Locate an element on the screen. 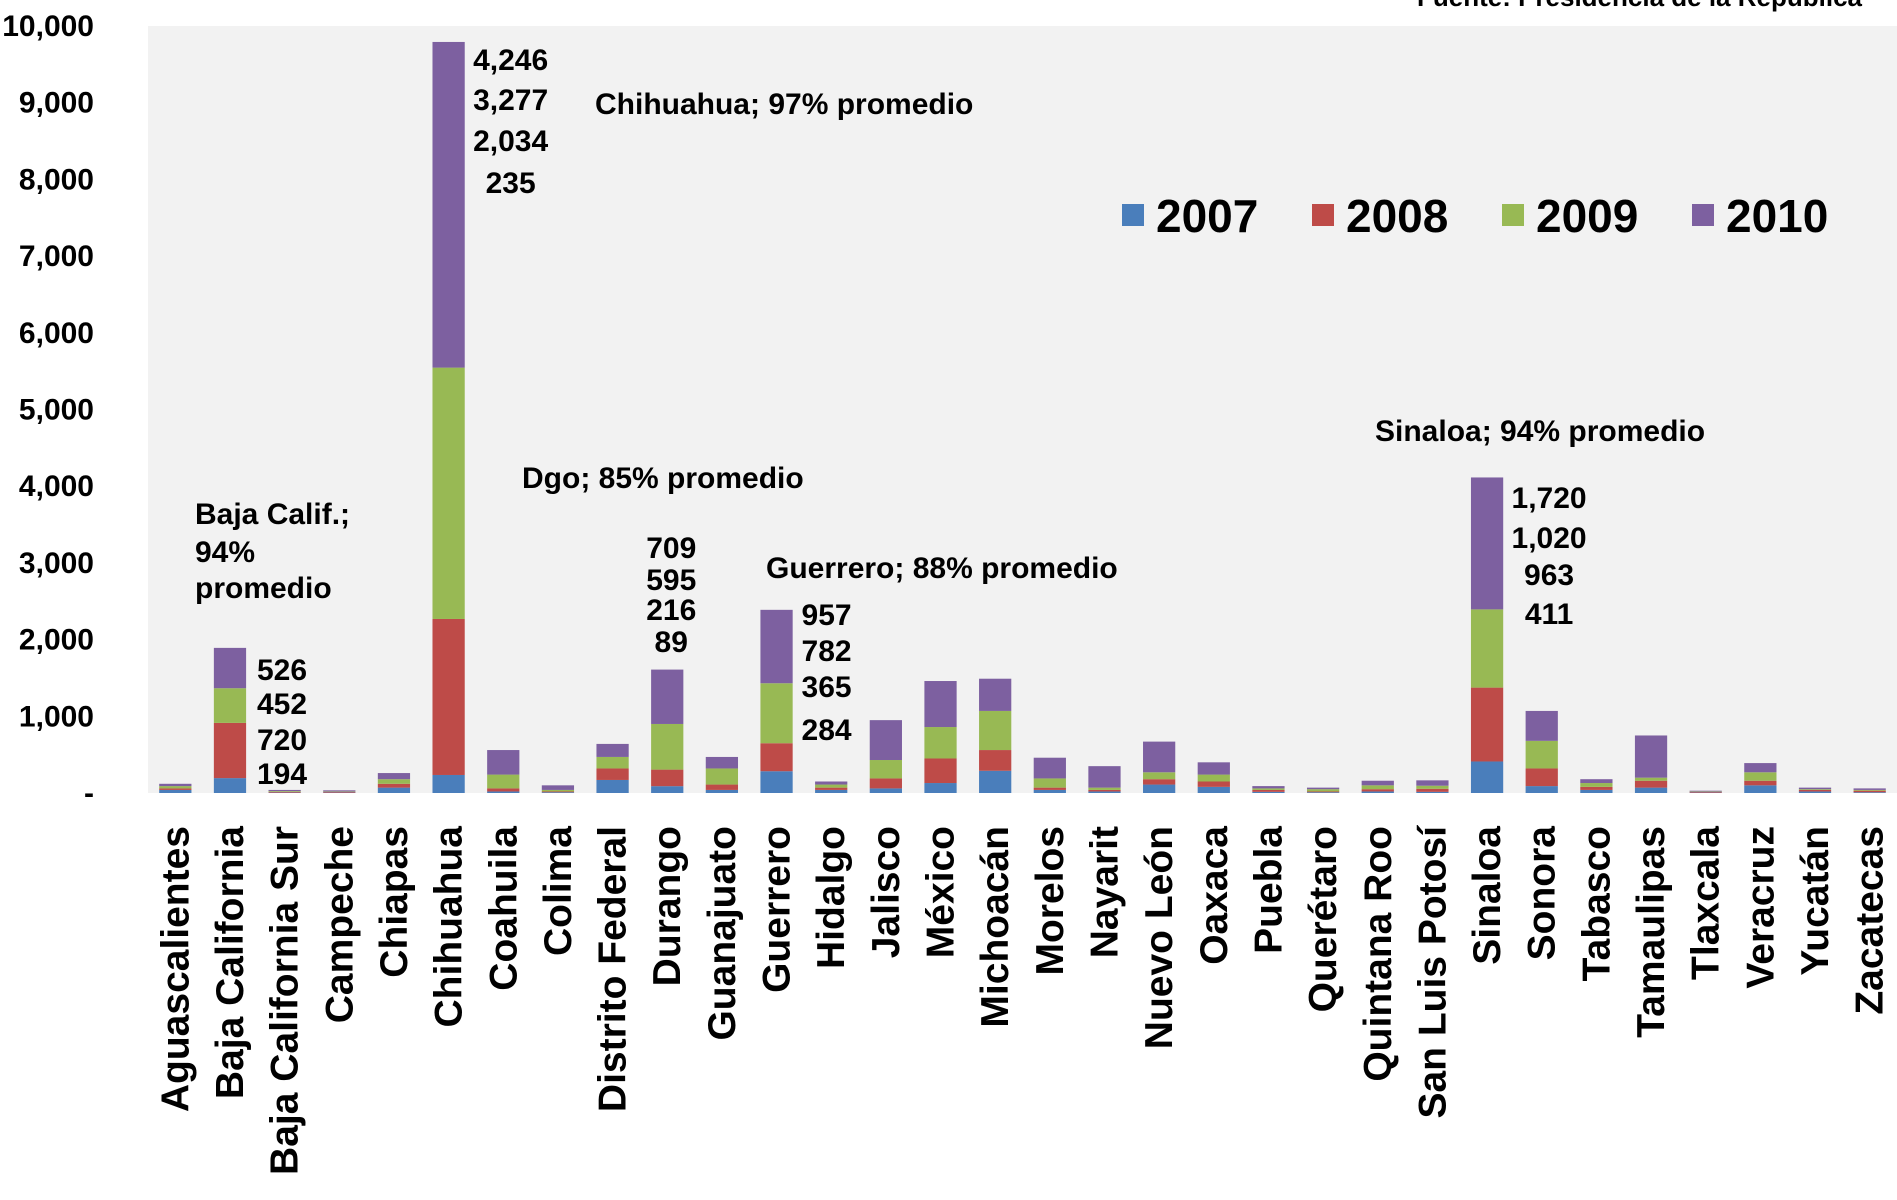 Image resolution: width=1897 pixels, height=1200 pixels. data-label-guerrero: 365 is located at coordinates (827, 687).